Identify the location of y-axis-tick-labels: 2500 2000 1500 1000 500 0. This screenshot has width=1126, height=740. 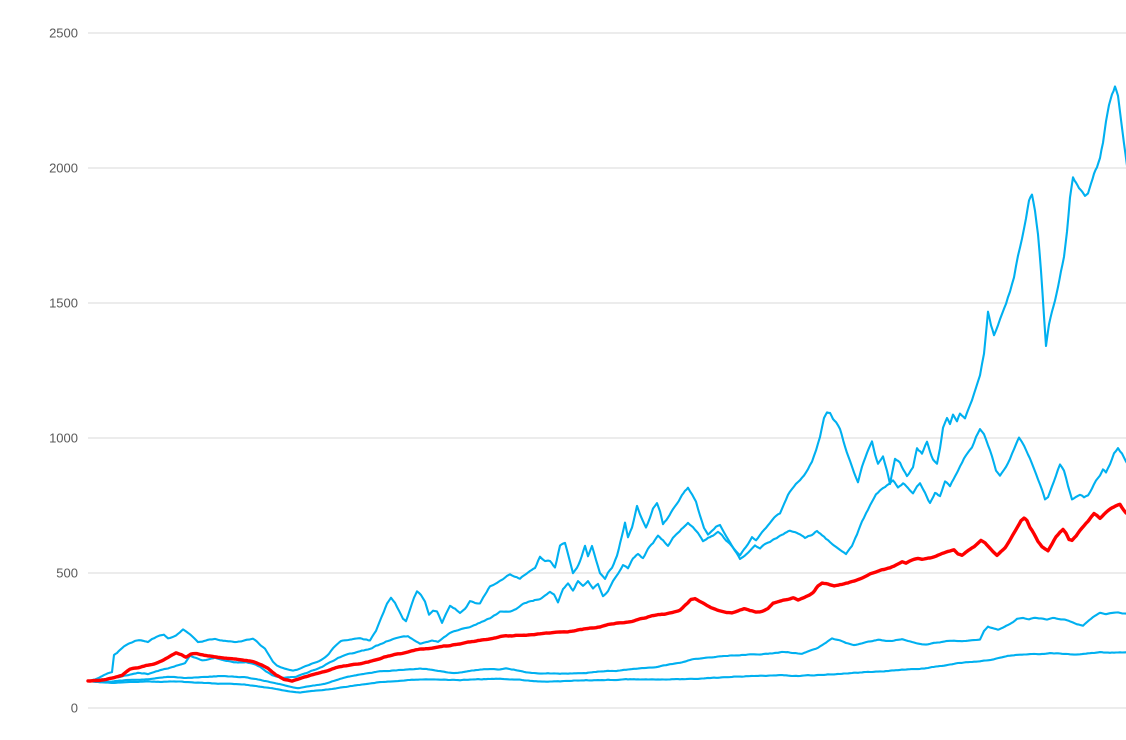
(63, 371).